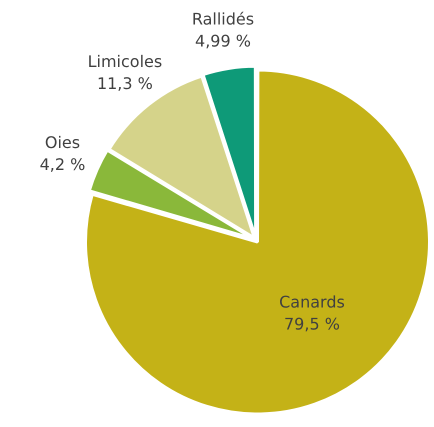  What do you see at coordinates (223, 18) in the screenshot?
I see `slice-label: Rallidés` at bounding box center [223, 18].